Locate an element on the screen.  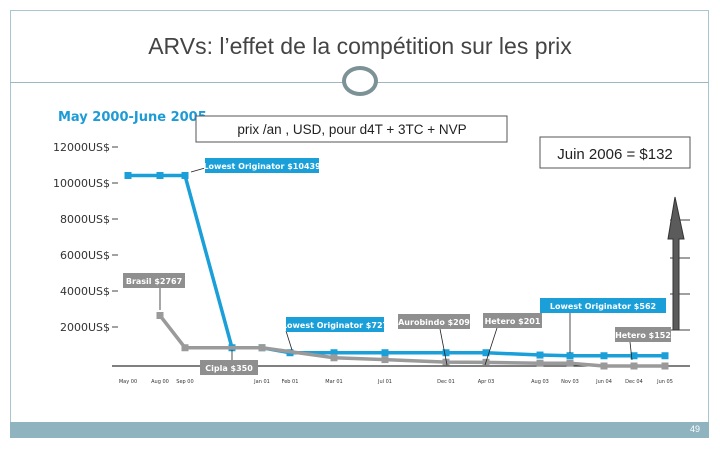
y-tick-label: 8000US$ is located at coordinates (85, 219).